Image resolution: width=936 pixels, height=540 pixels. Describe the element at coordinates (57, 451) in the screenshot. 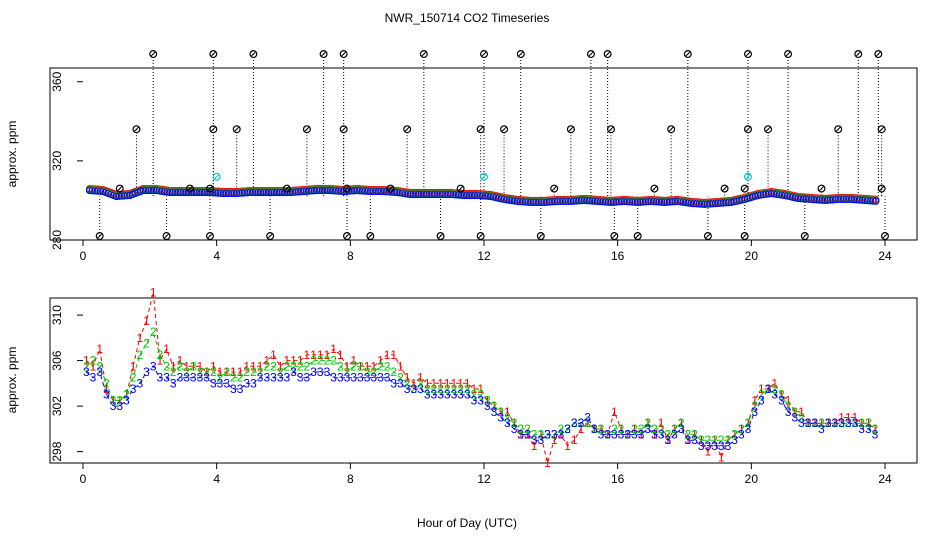

I see `bottom-y-tick-label: 298` at that location.